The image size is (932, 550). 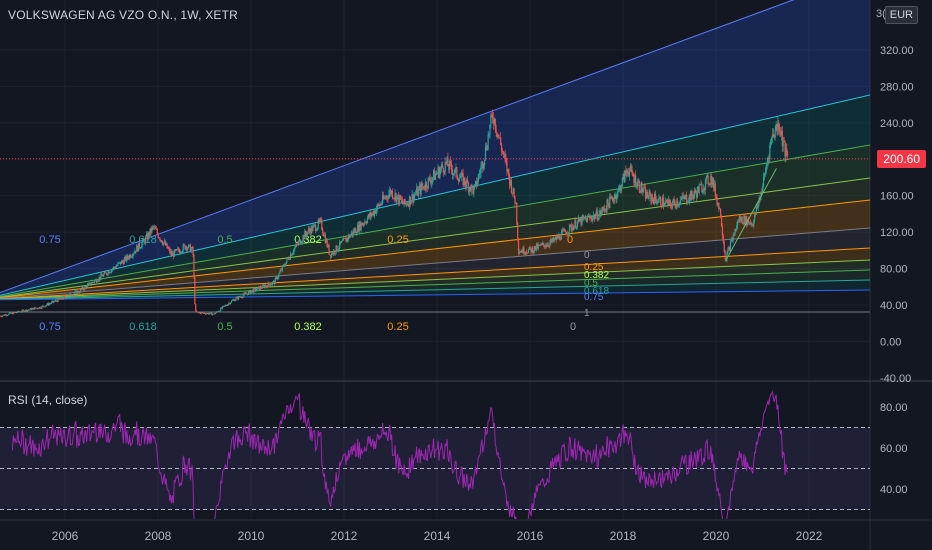 What do you see at coordinates (530, 536) in the screenshot?
I see `time-tick: 2016` at bounding box center [530, 536].